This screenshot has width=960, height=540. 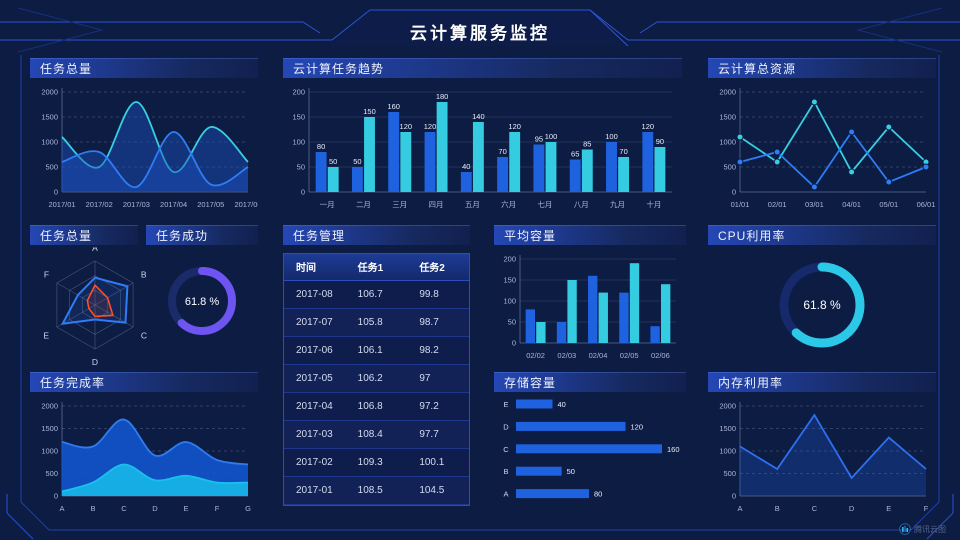 I want to click on svg-text: 95, so click(x=539, y=139).